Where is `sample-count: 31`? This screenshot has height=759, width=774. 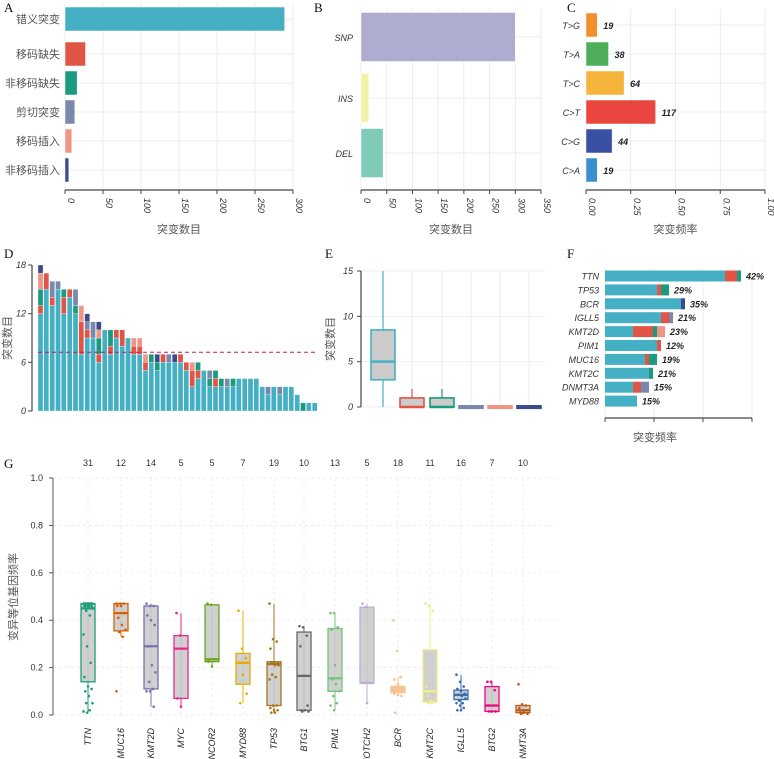
sample-count: 31 is located at coordinates (88, 463).